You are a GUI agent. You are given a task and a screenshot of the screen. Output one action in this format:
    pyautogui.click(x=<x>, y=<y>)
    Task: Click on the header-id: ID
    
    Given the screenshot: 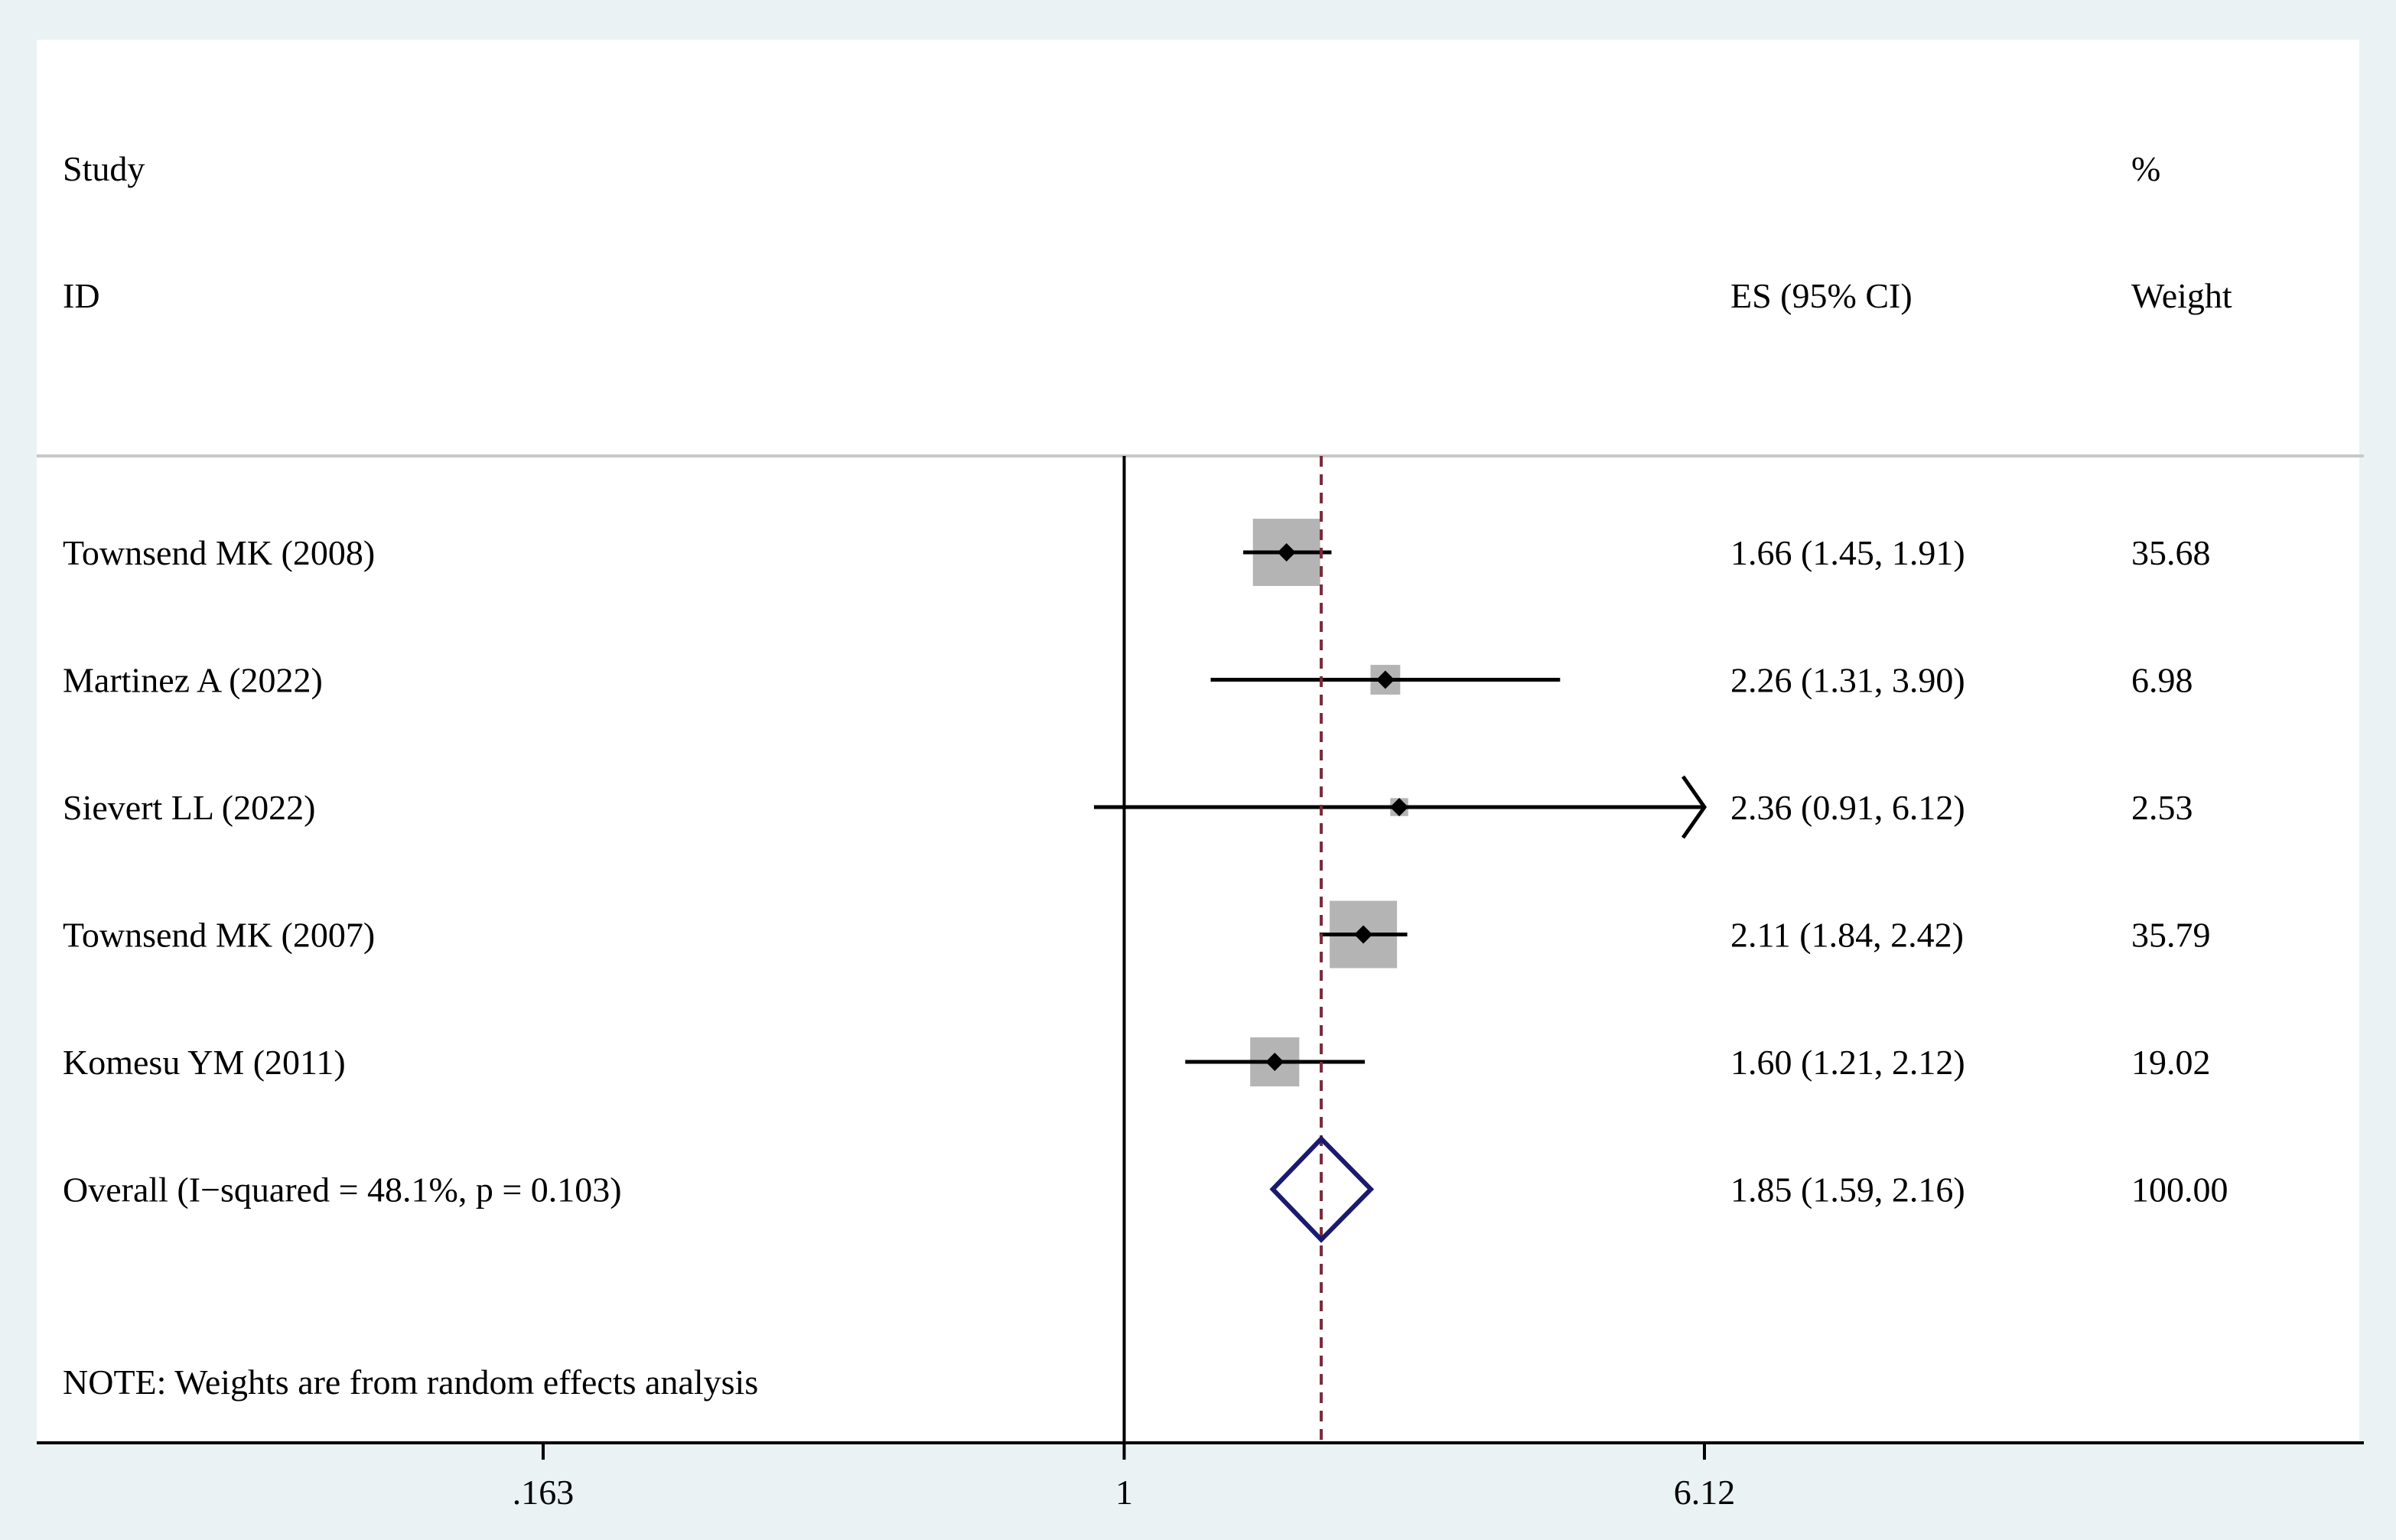 What is the action you would take?
    pyautogui.click(x=81, y=295)
    